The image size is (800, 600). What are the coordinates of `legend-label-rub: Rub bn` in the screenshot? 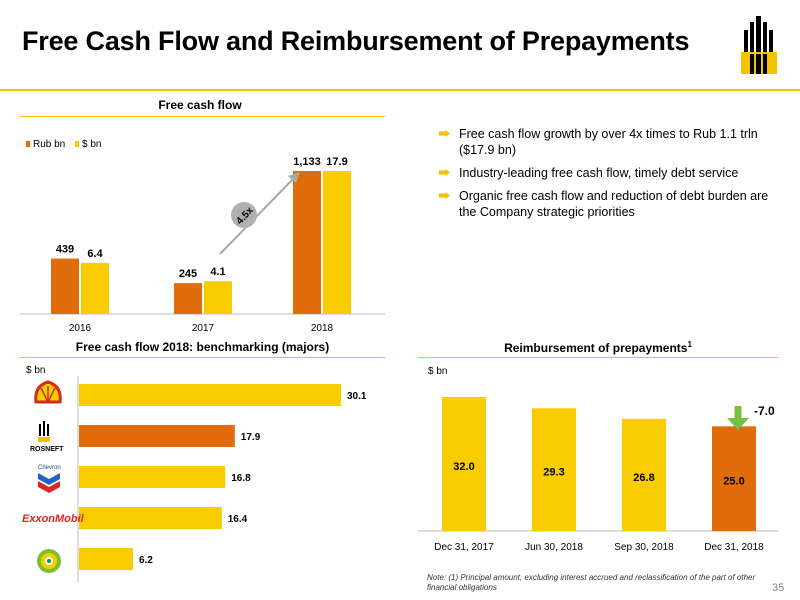 It's located at (49, 144).